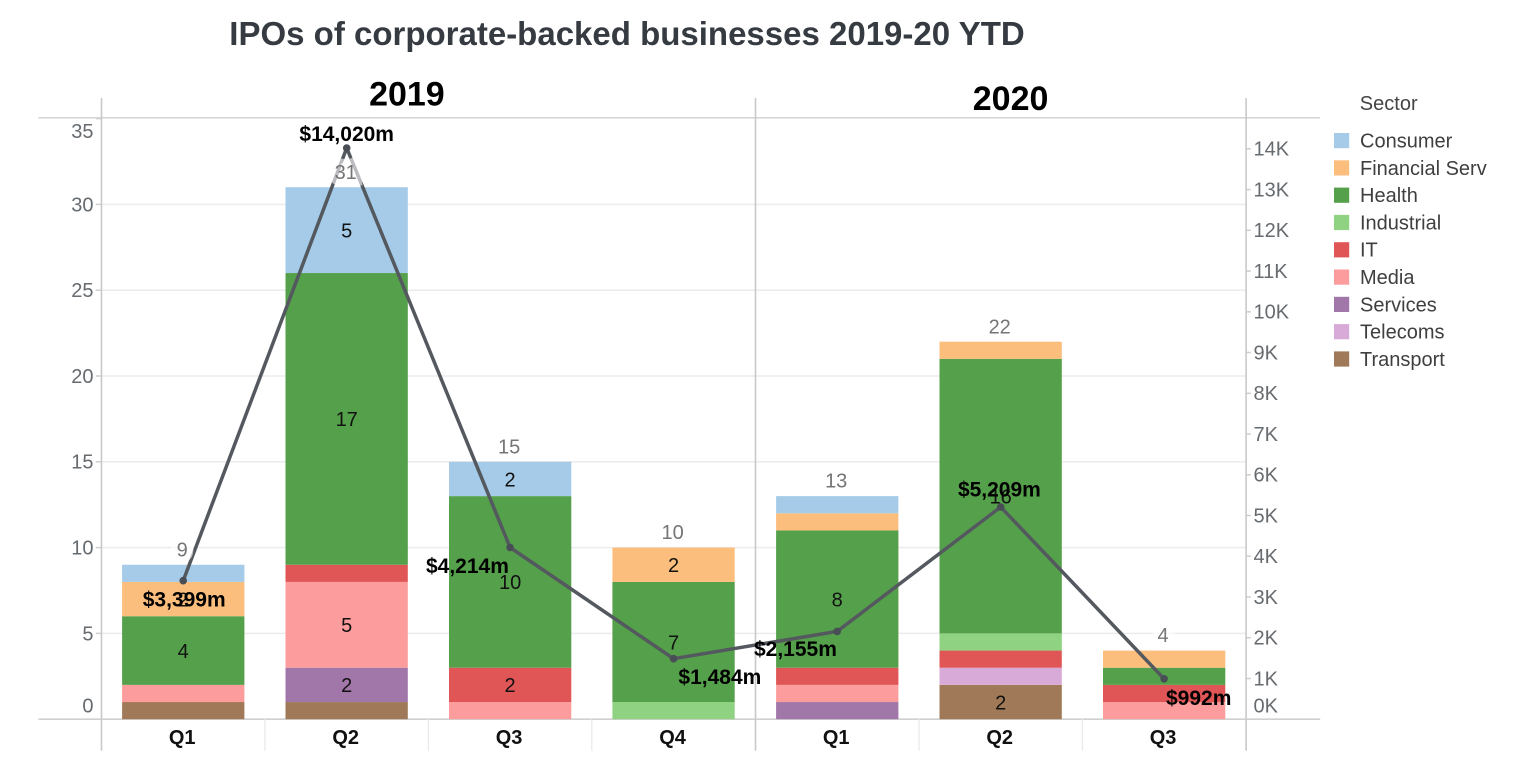  Describe the element at coordinates (346, 173) in the screenshot. I see `svg-text: 31` at that location.